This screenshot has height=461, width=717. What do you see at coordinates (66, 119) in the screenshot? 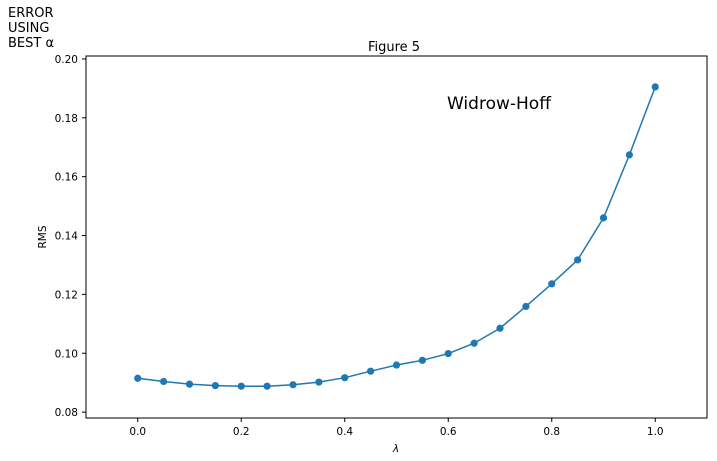
I see `y-tick-label: 0.18` at bounding box center [66, 119].